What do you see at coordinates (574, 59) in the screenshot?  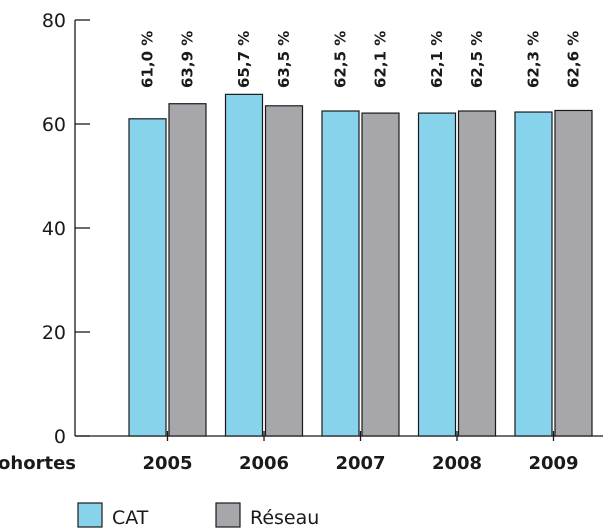 I see `data-label: 62,6 %` at bounding box center [574, 59].